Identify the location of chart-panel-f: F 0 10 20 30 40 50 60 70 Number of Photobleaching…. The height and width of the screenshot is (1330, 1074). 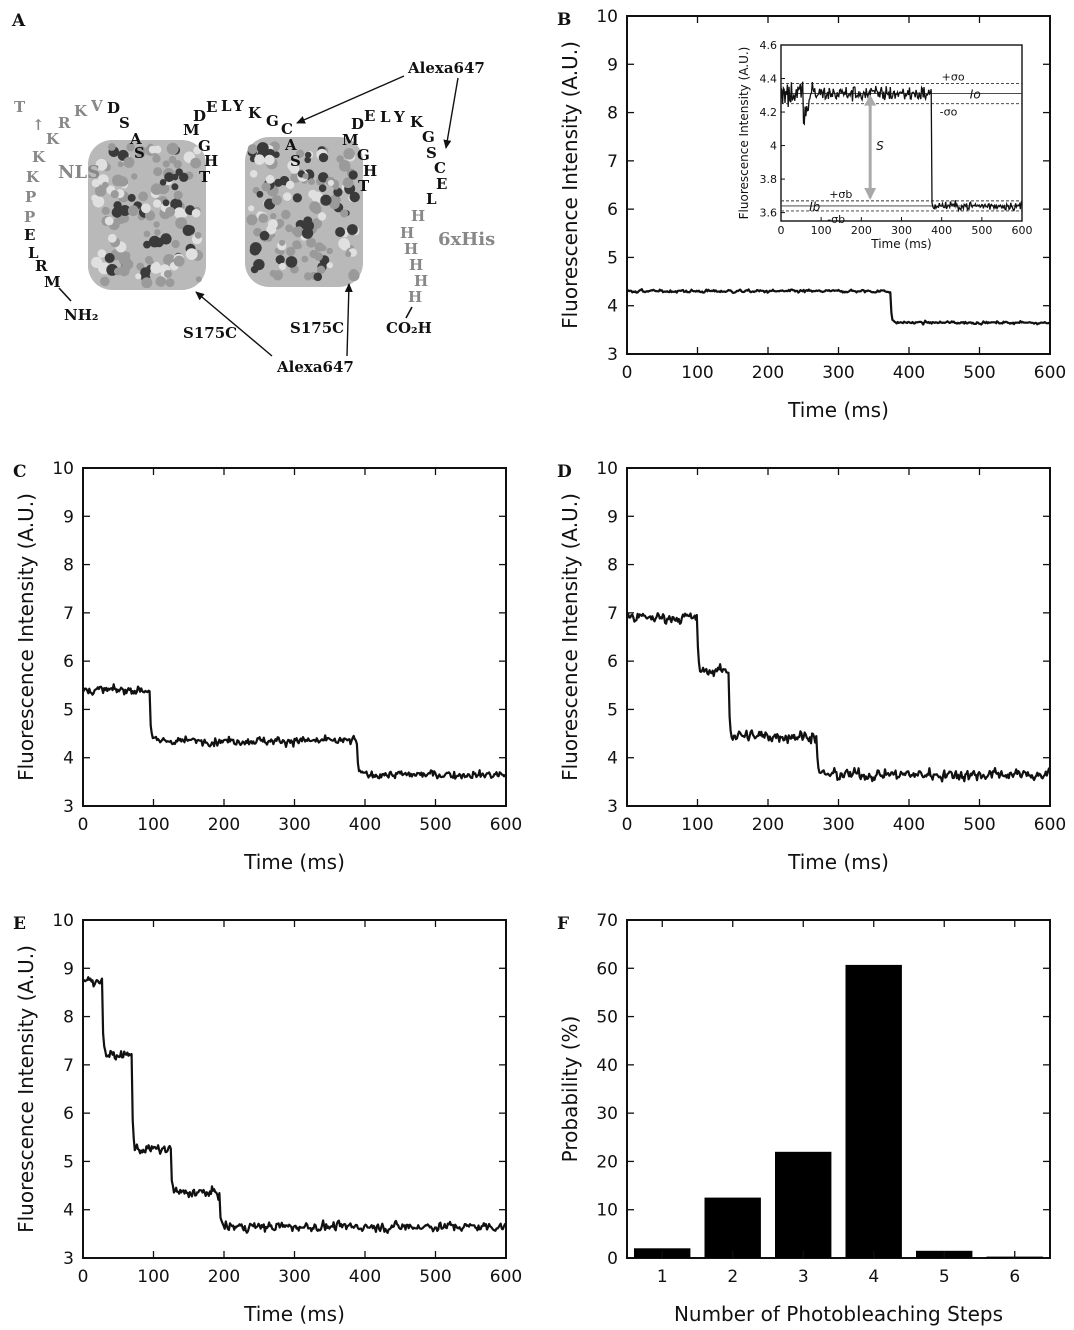
(804, 1118).